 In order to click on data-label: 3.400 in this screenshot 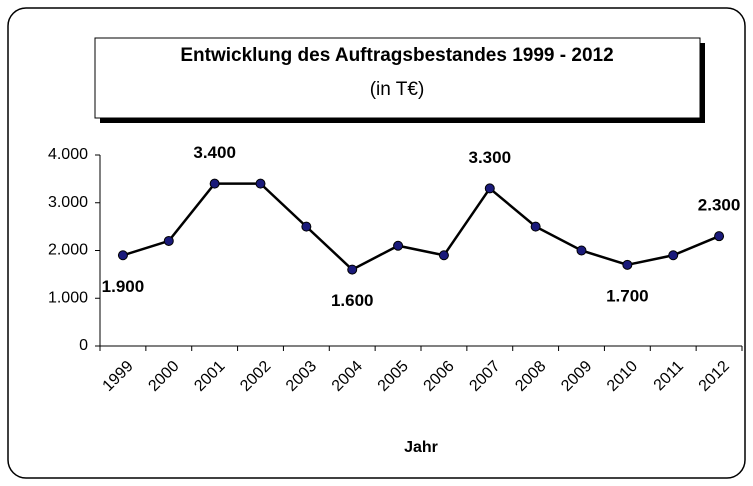, I will do `click(214, 152)`.